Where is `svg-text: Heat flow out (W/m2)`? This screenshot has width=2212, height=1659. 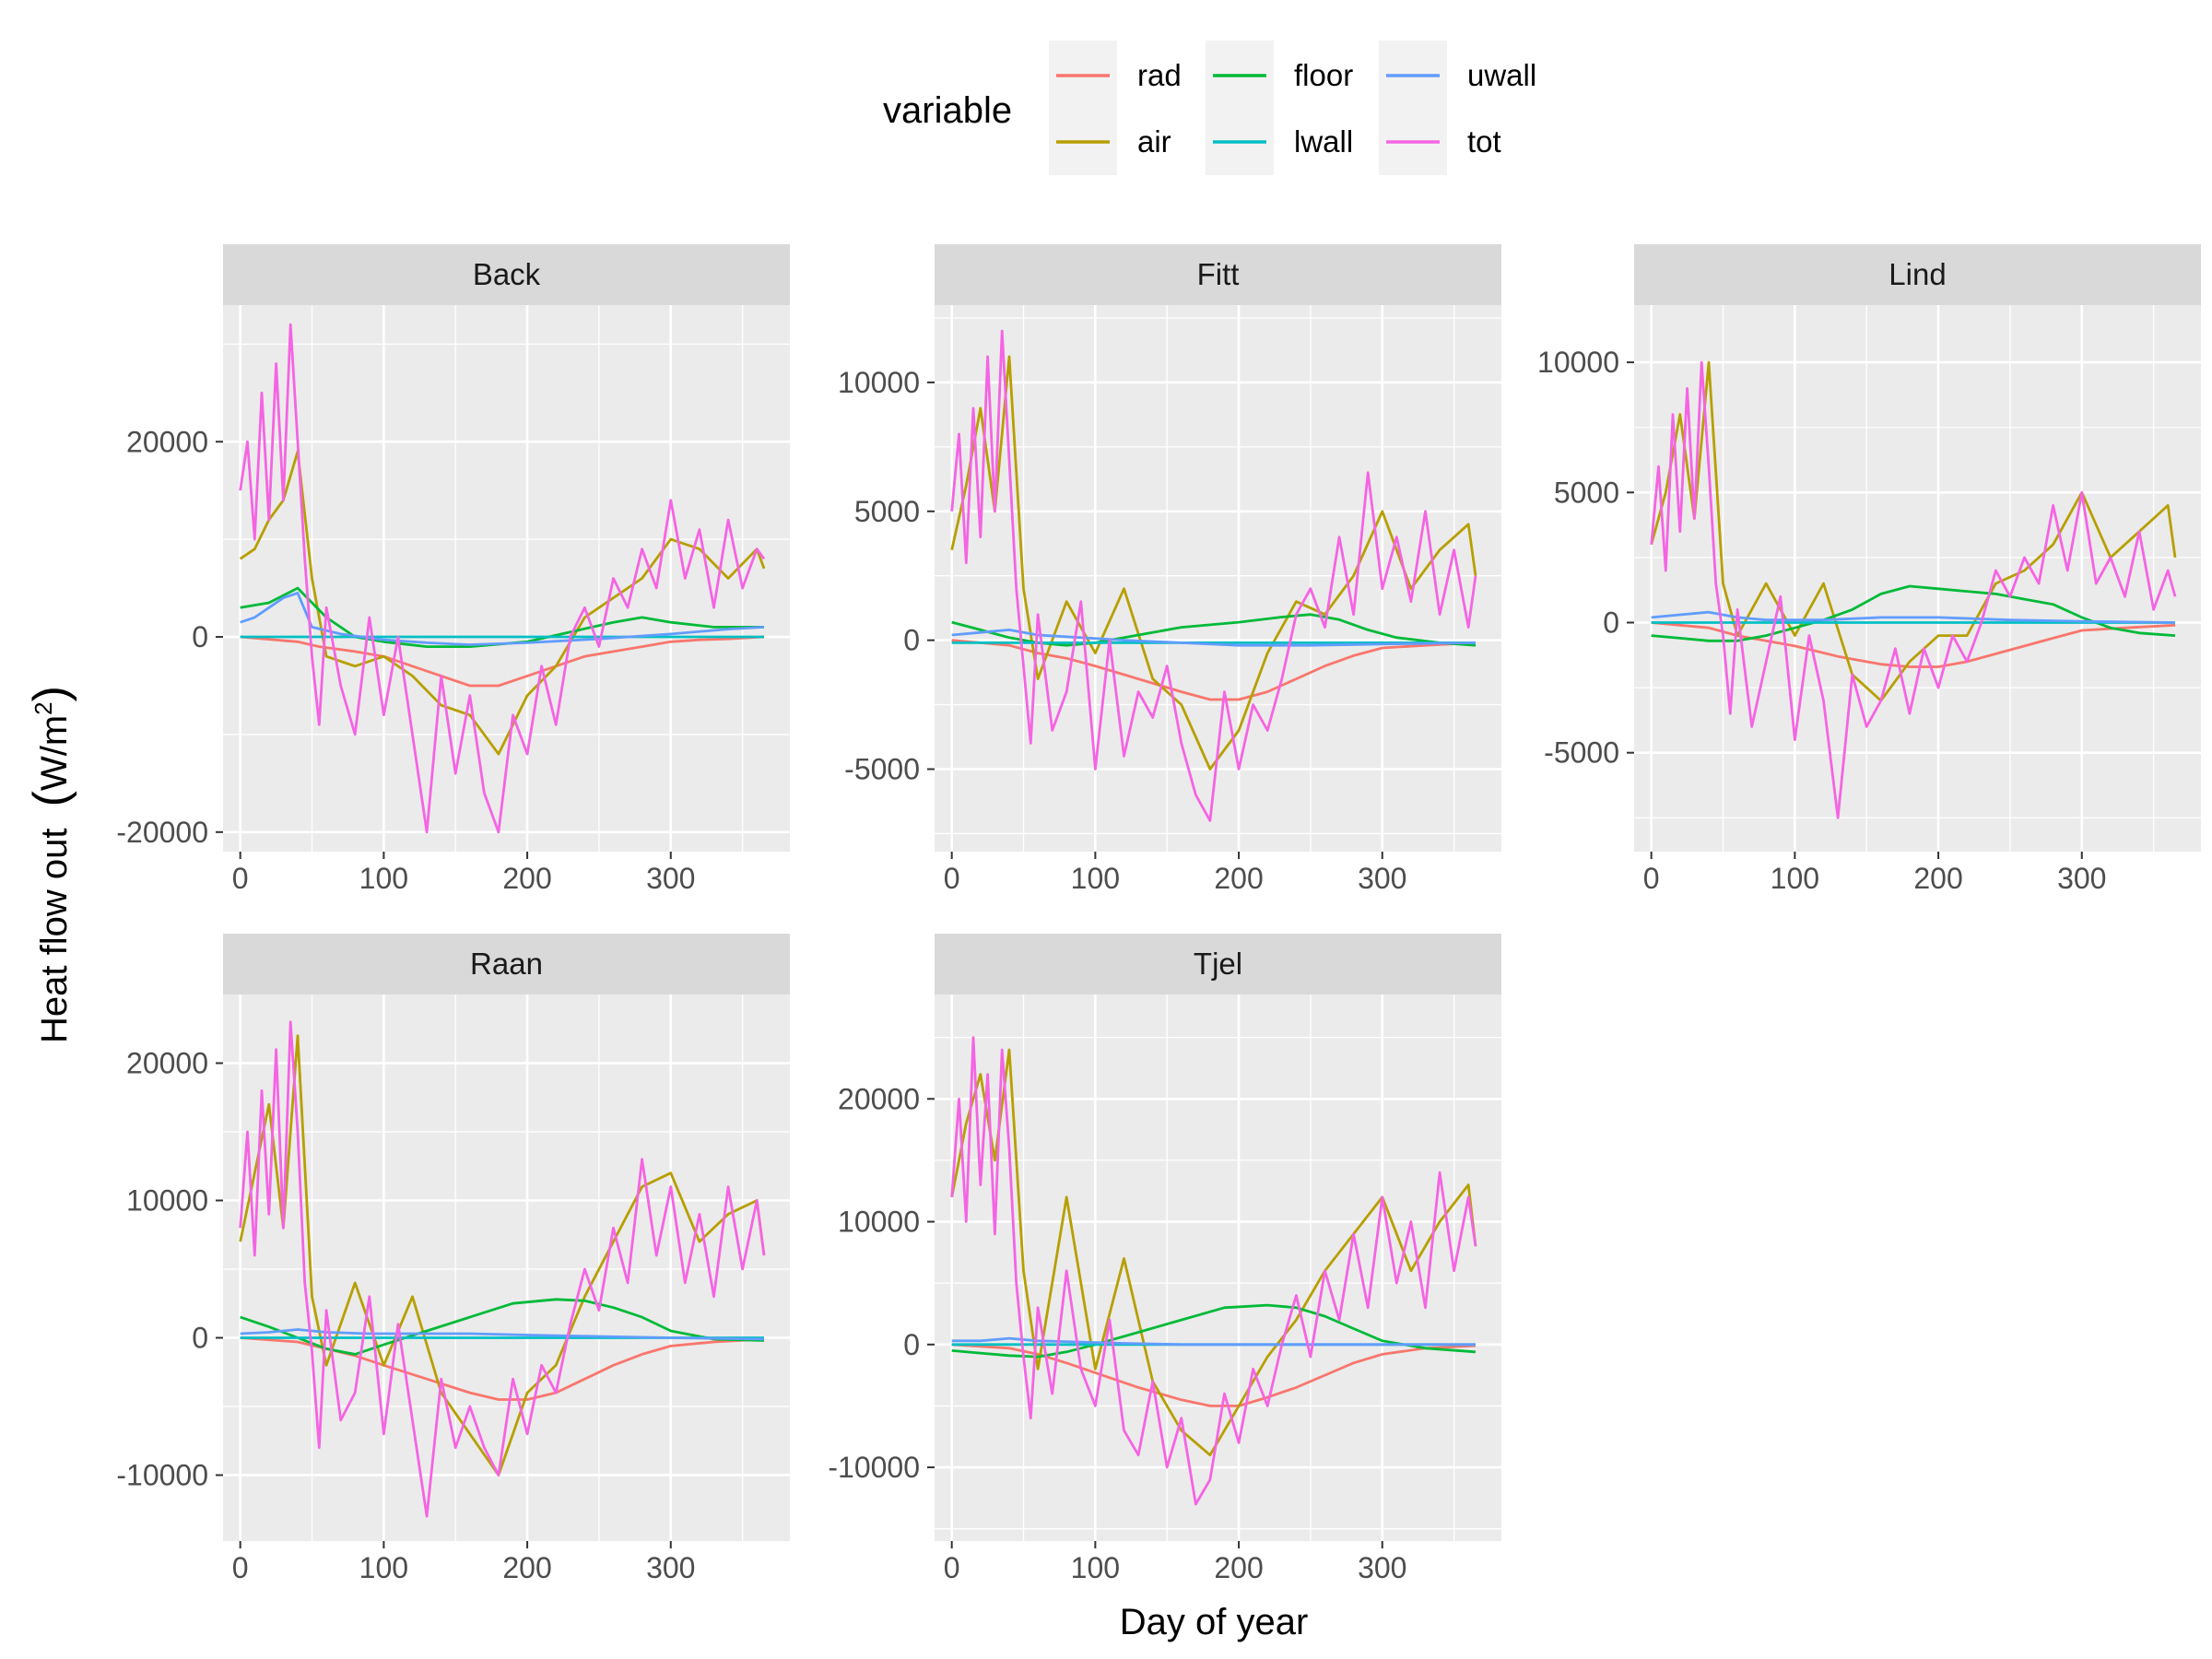 svg-text: Heat flow out (W/m2) is located at coordinates (50, 864).